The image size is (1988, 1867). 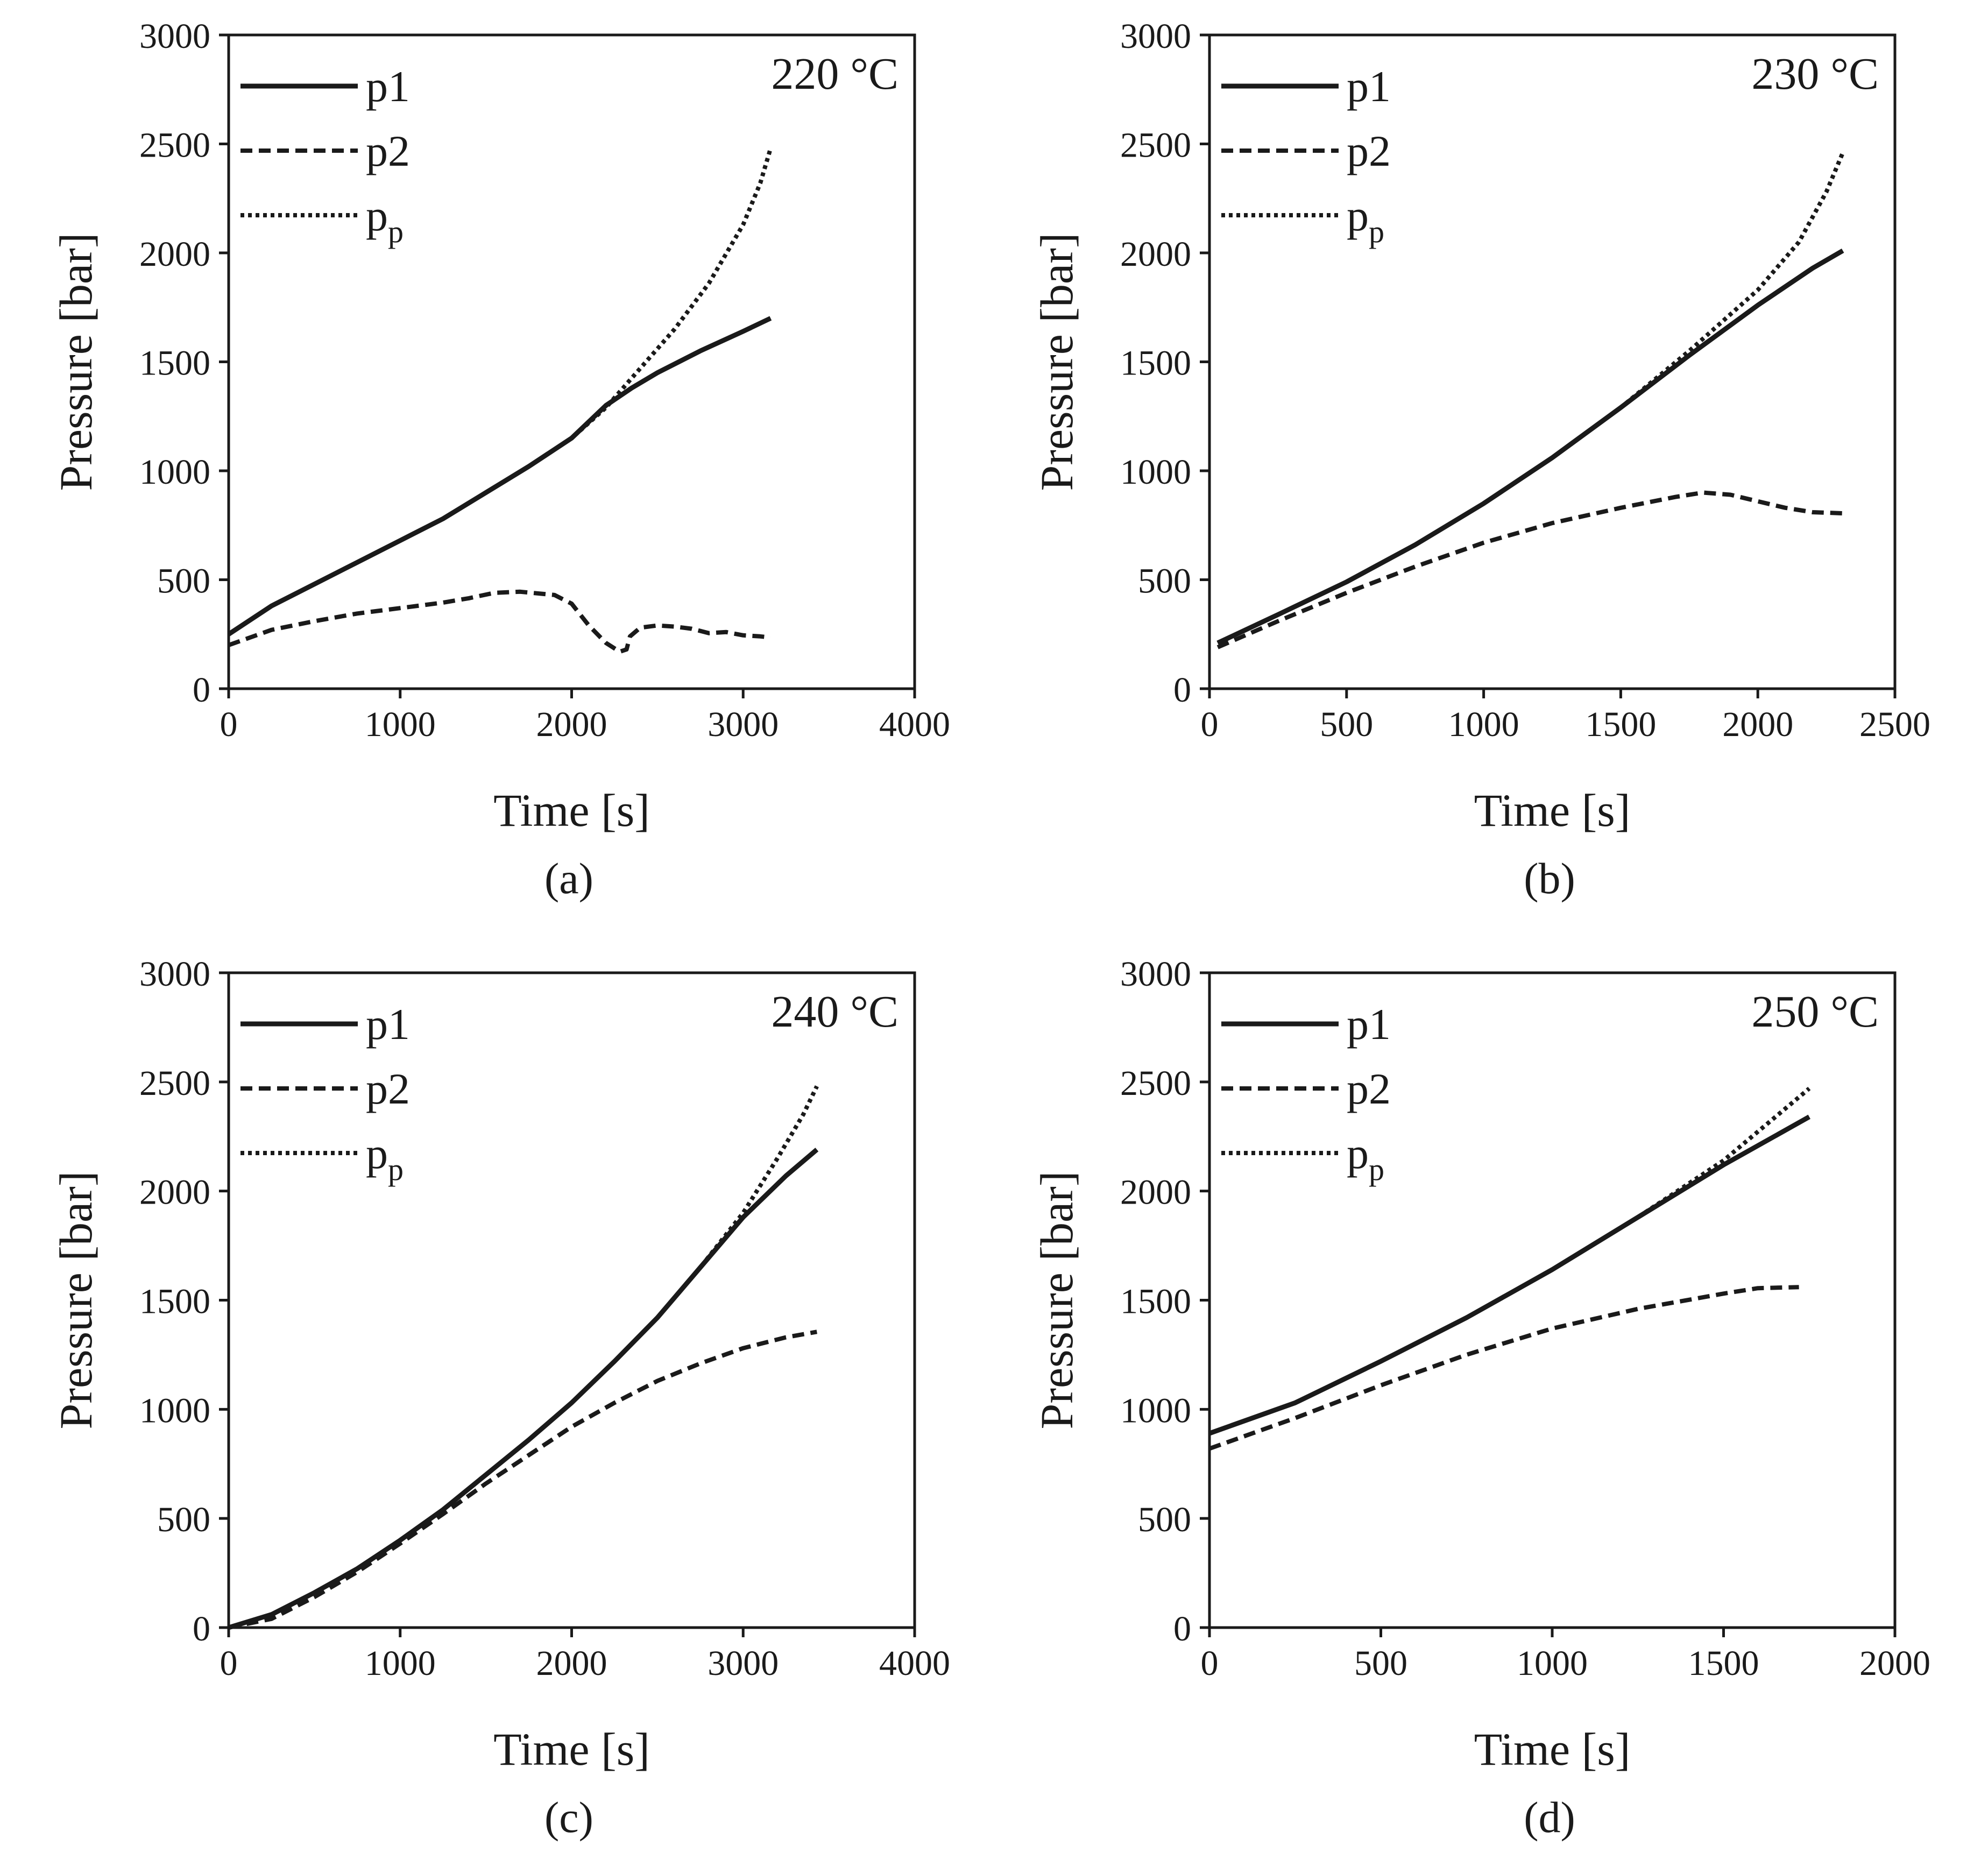 I want to click on temperature-label: 230 °C, so click(x=1815, y=74).